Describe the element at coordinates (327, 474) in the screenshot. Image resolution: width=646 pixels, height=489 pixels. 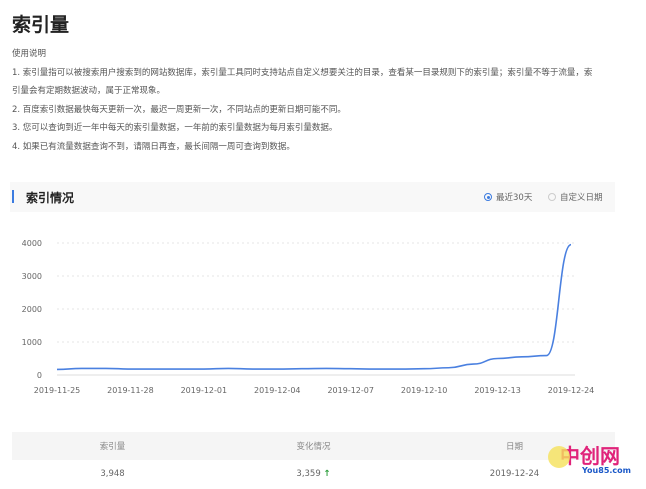
I see `arrow-up-icon: ↑` at that location.